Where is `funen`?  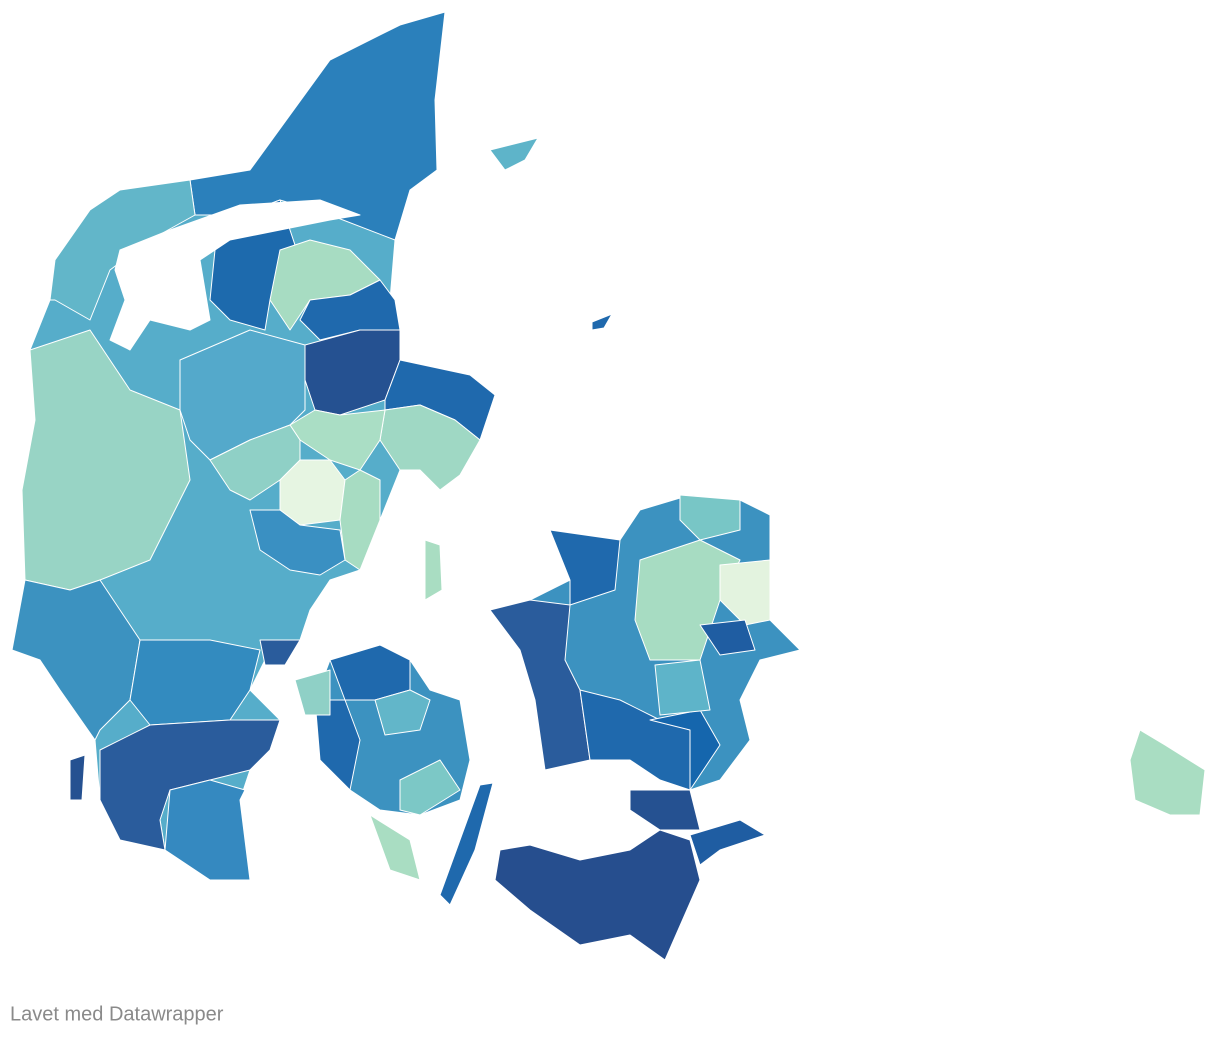
funen is located at coordinates (394, 775).